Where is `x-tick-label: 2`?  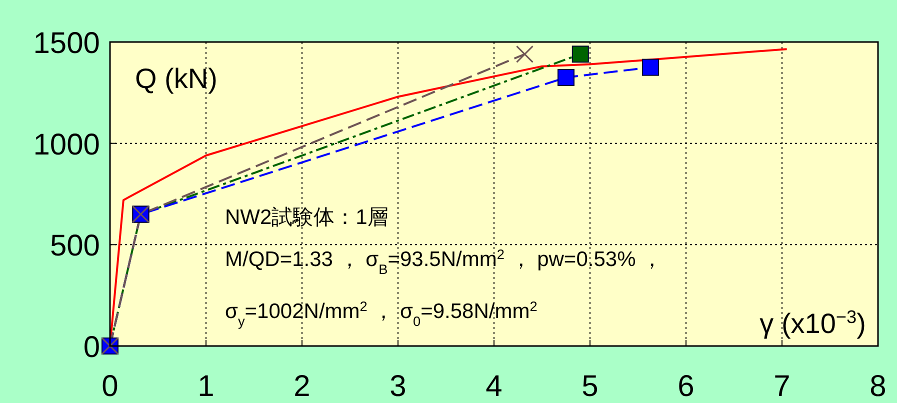 x-tick-label: 2 is located at coordinates (302, 386).